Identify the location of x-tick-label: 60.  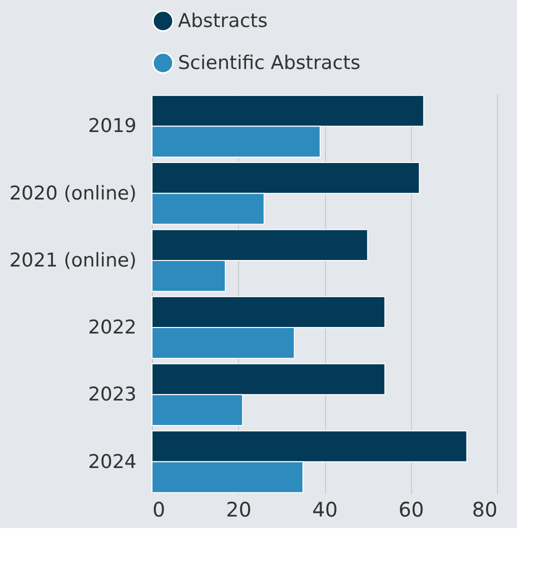
(411, 510).